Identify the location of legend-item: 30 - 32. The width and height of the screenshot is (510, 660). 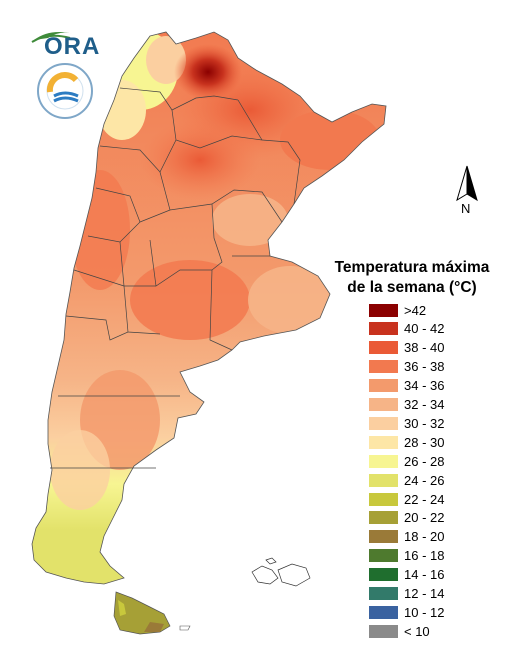
(406, 423).